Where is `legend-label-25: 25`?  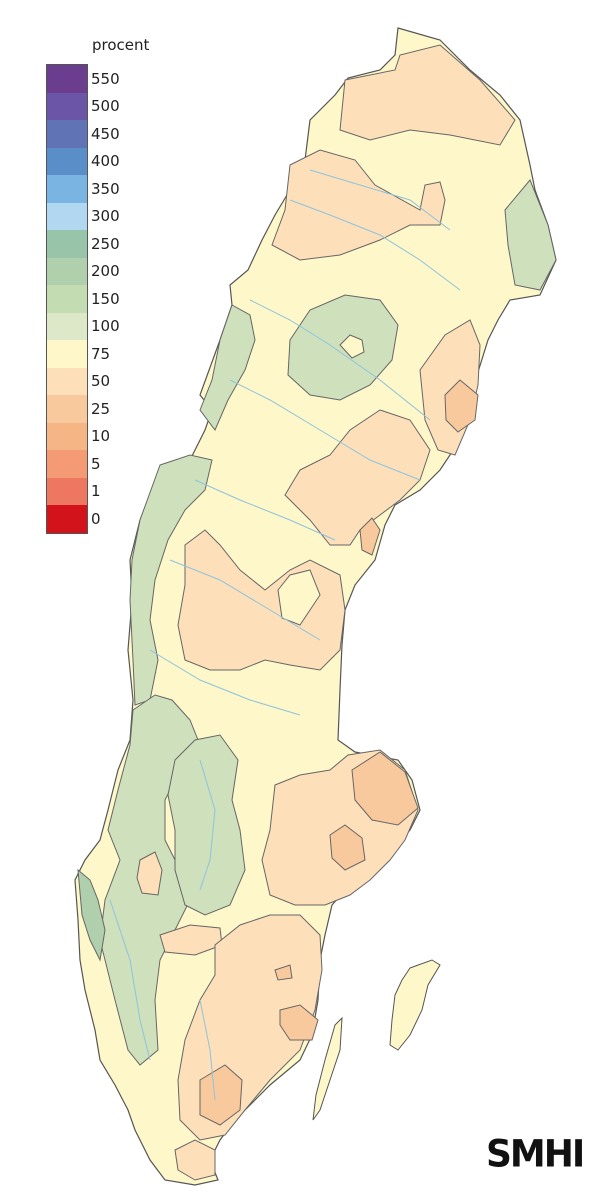 legend-label-25: 25 is located at coordinates (101, 408).